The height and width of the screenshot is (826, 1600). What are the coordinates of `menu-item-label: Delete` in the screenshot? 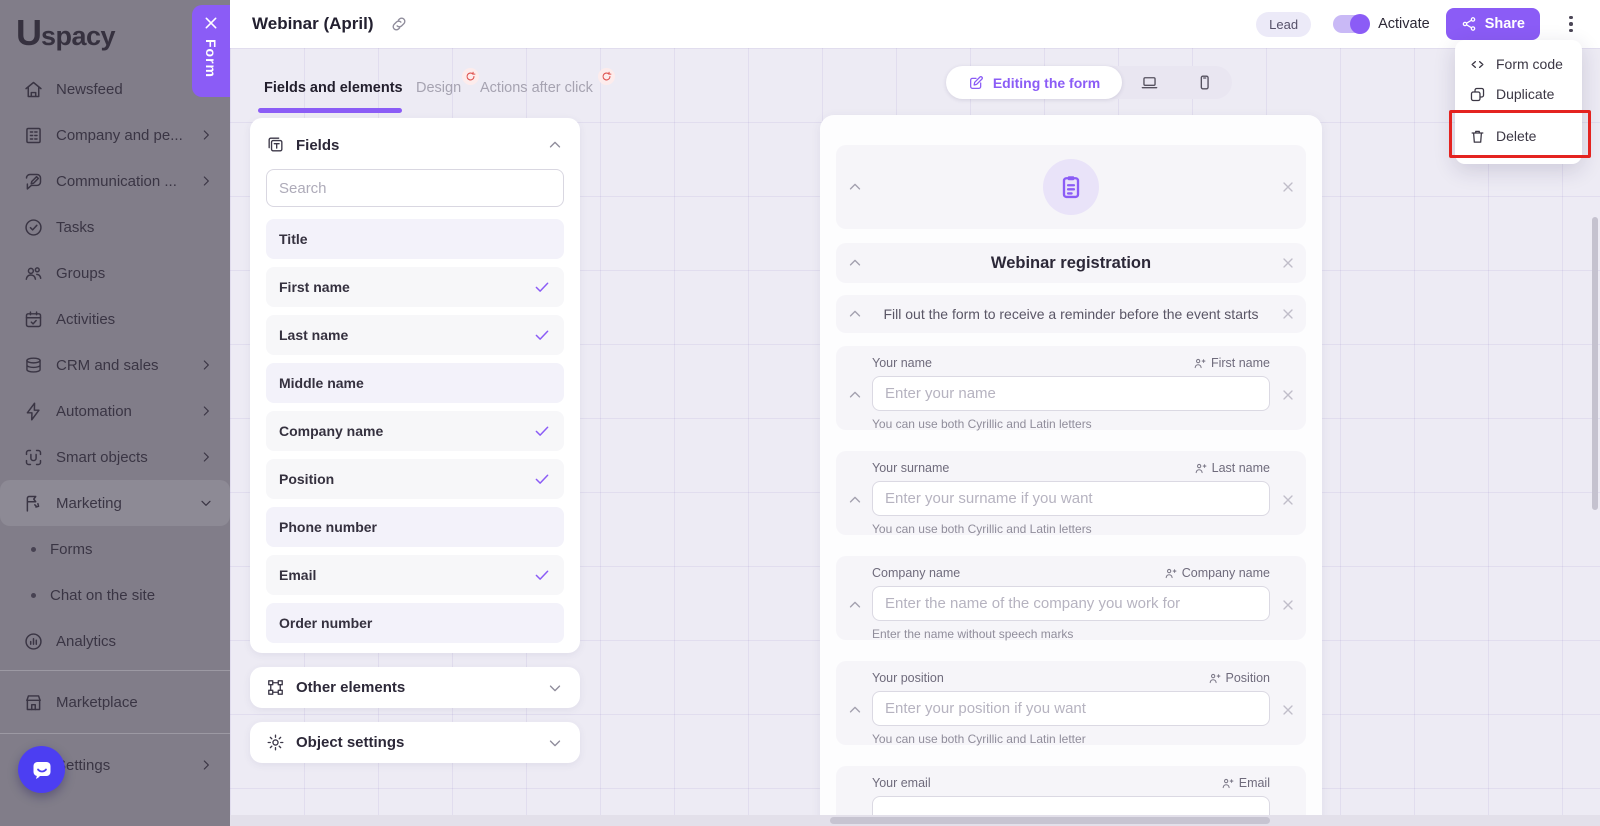 It's located at (1516, 136).